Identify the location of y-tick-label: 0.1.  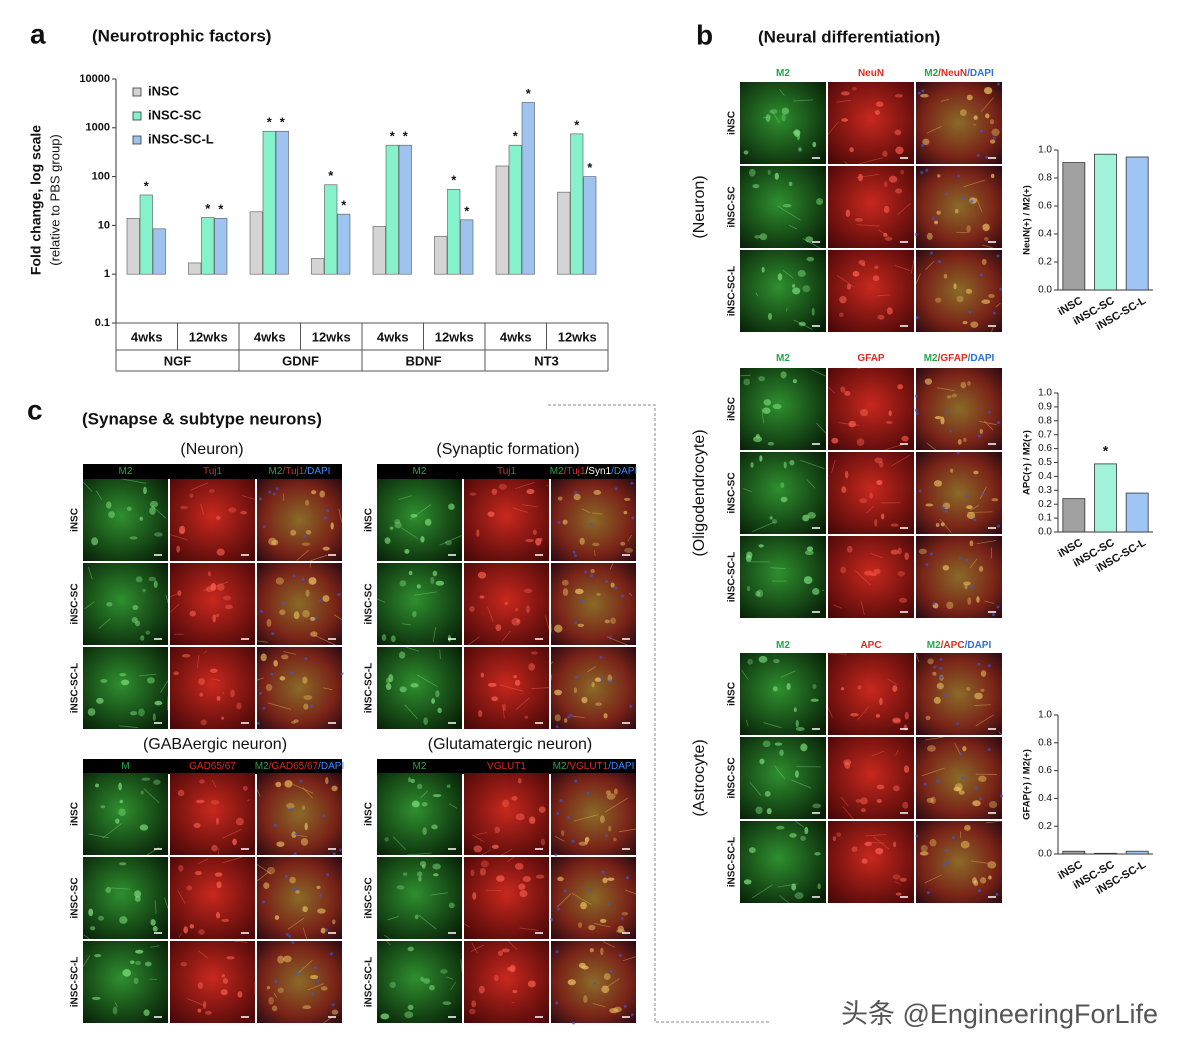
(102, 323).